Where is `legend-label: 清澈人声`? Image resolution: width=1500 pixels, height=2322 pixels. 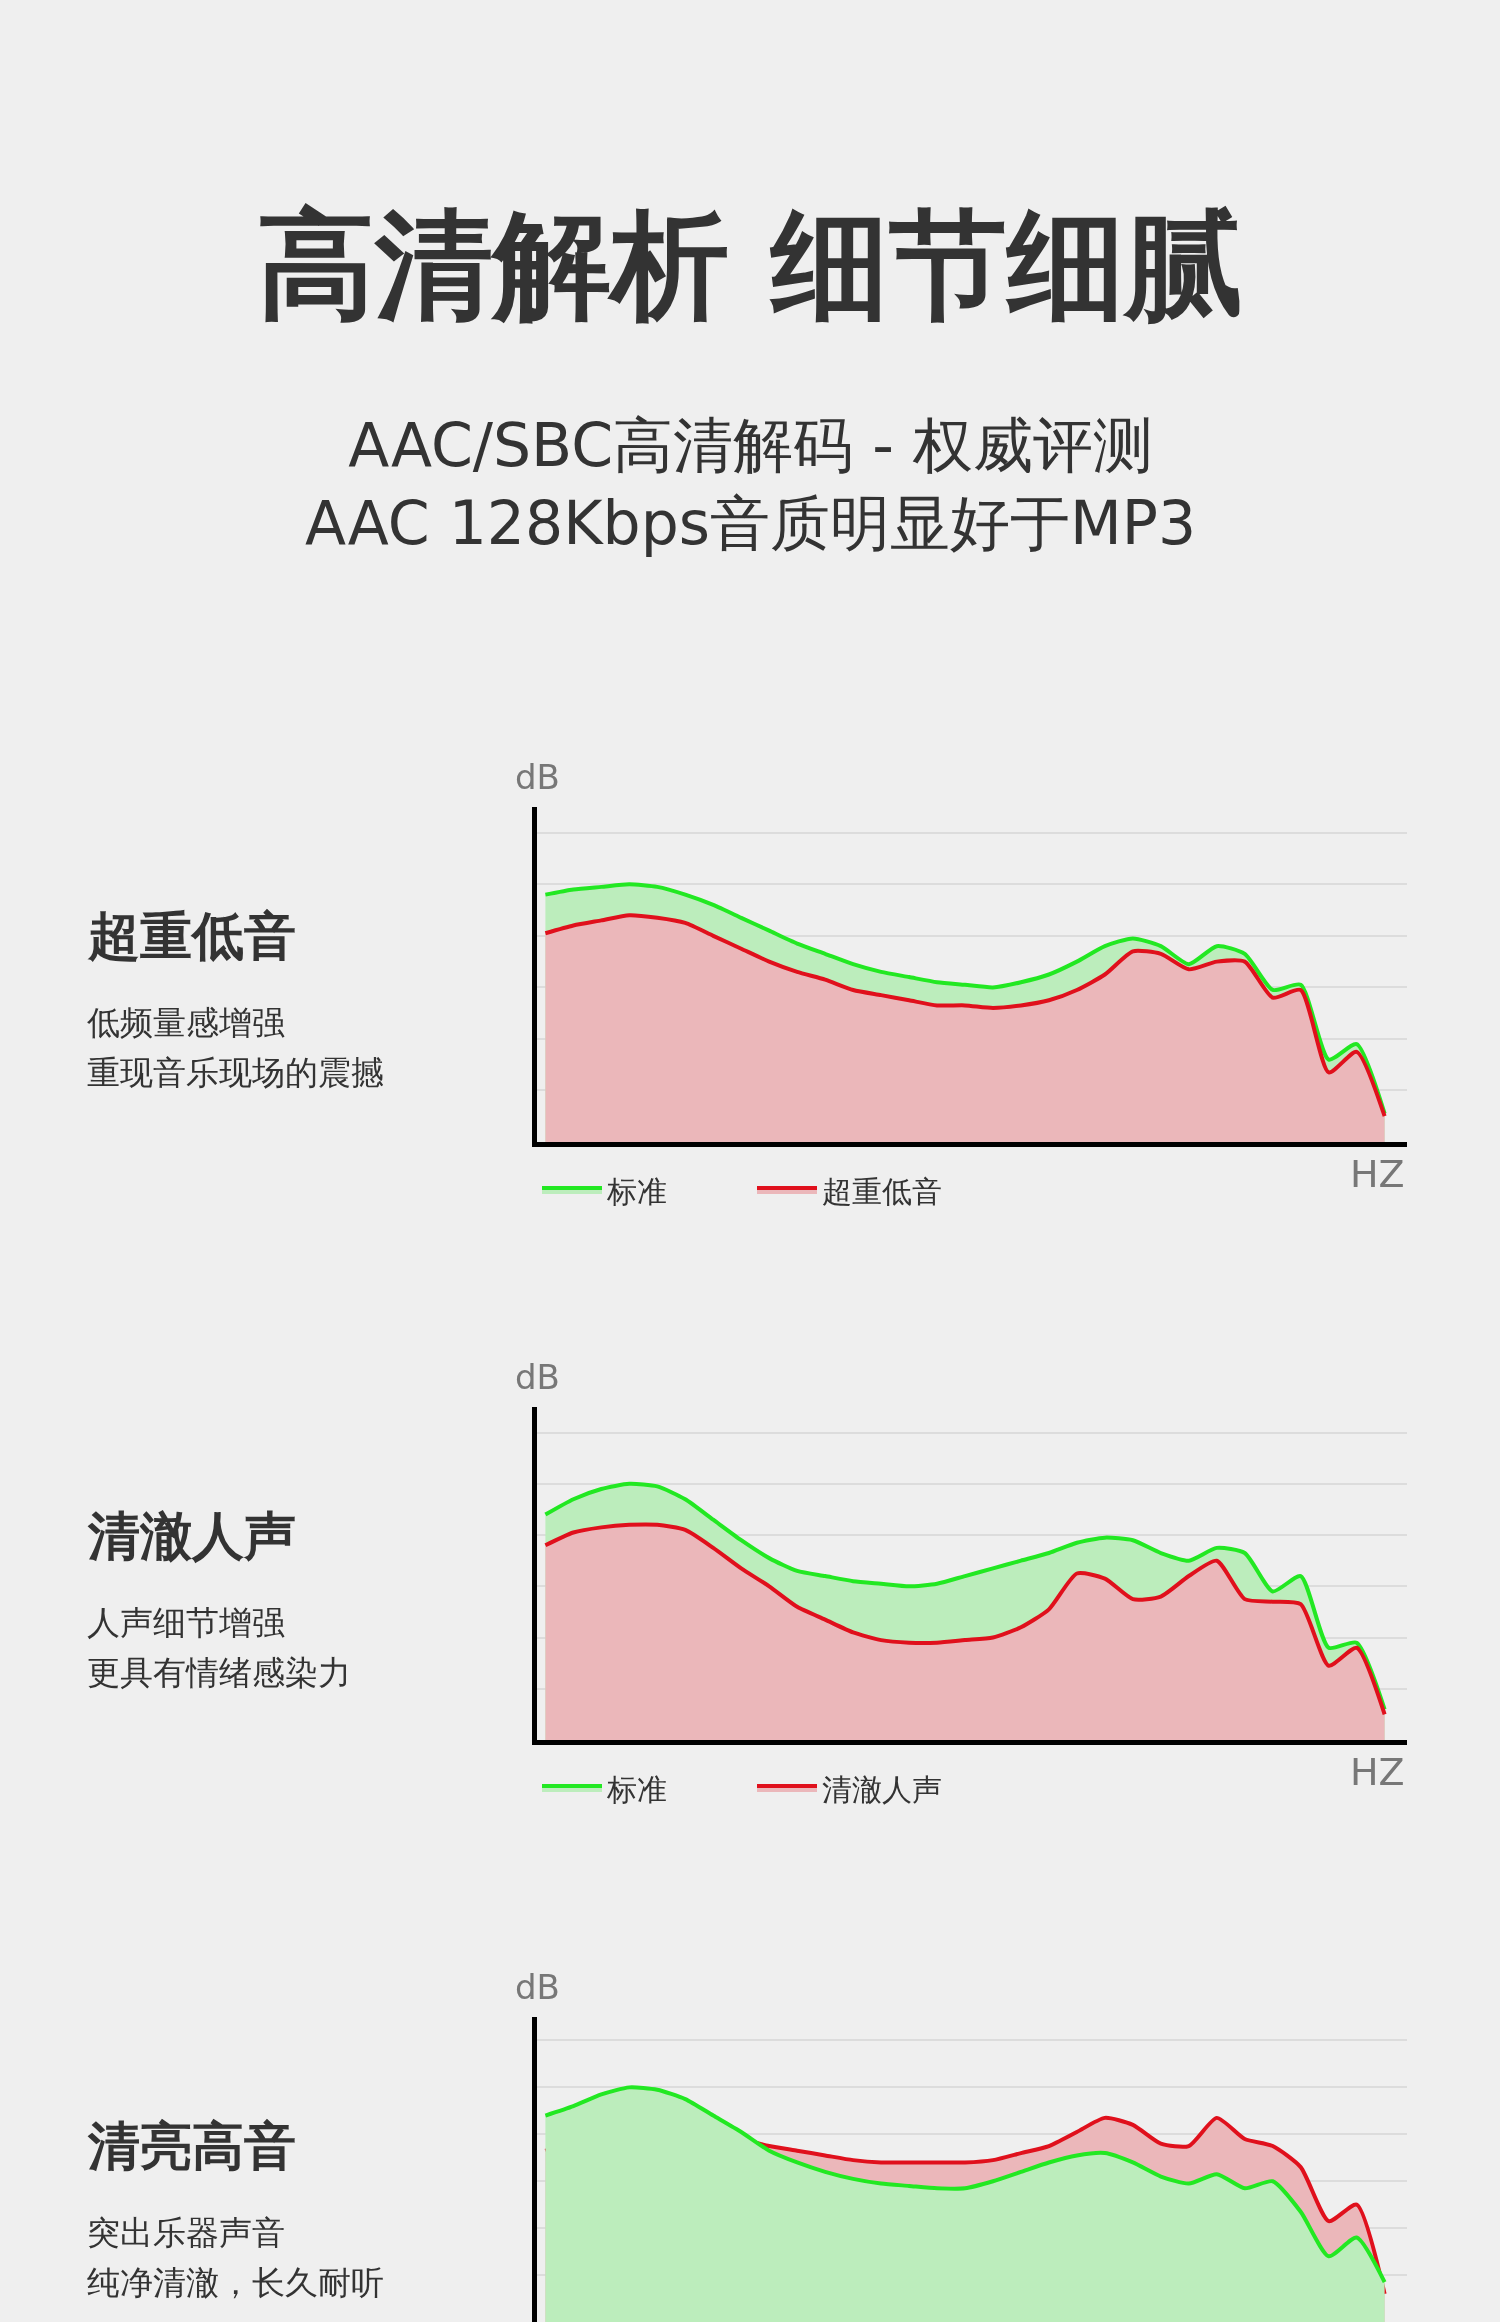
legend-label: 清澈人声 is located at coordinates (882, 1789).